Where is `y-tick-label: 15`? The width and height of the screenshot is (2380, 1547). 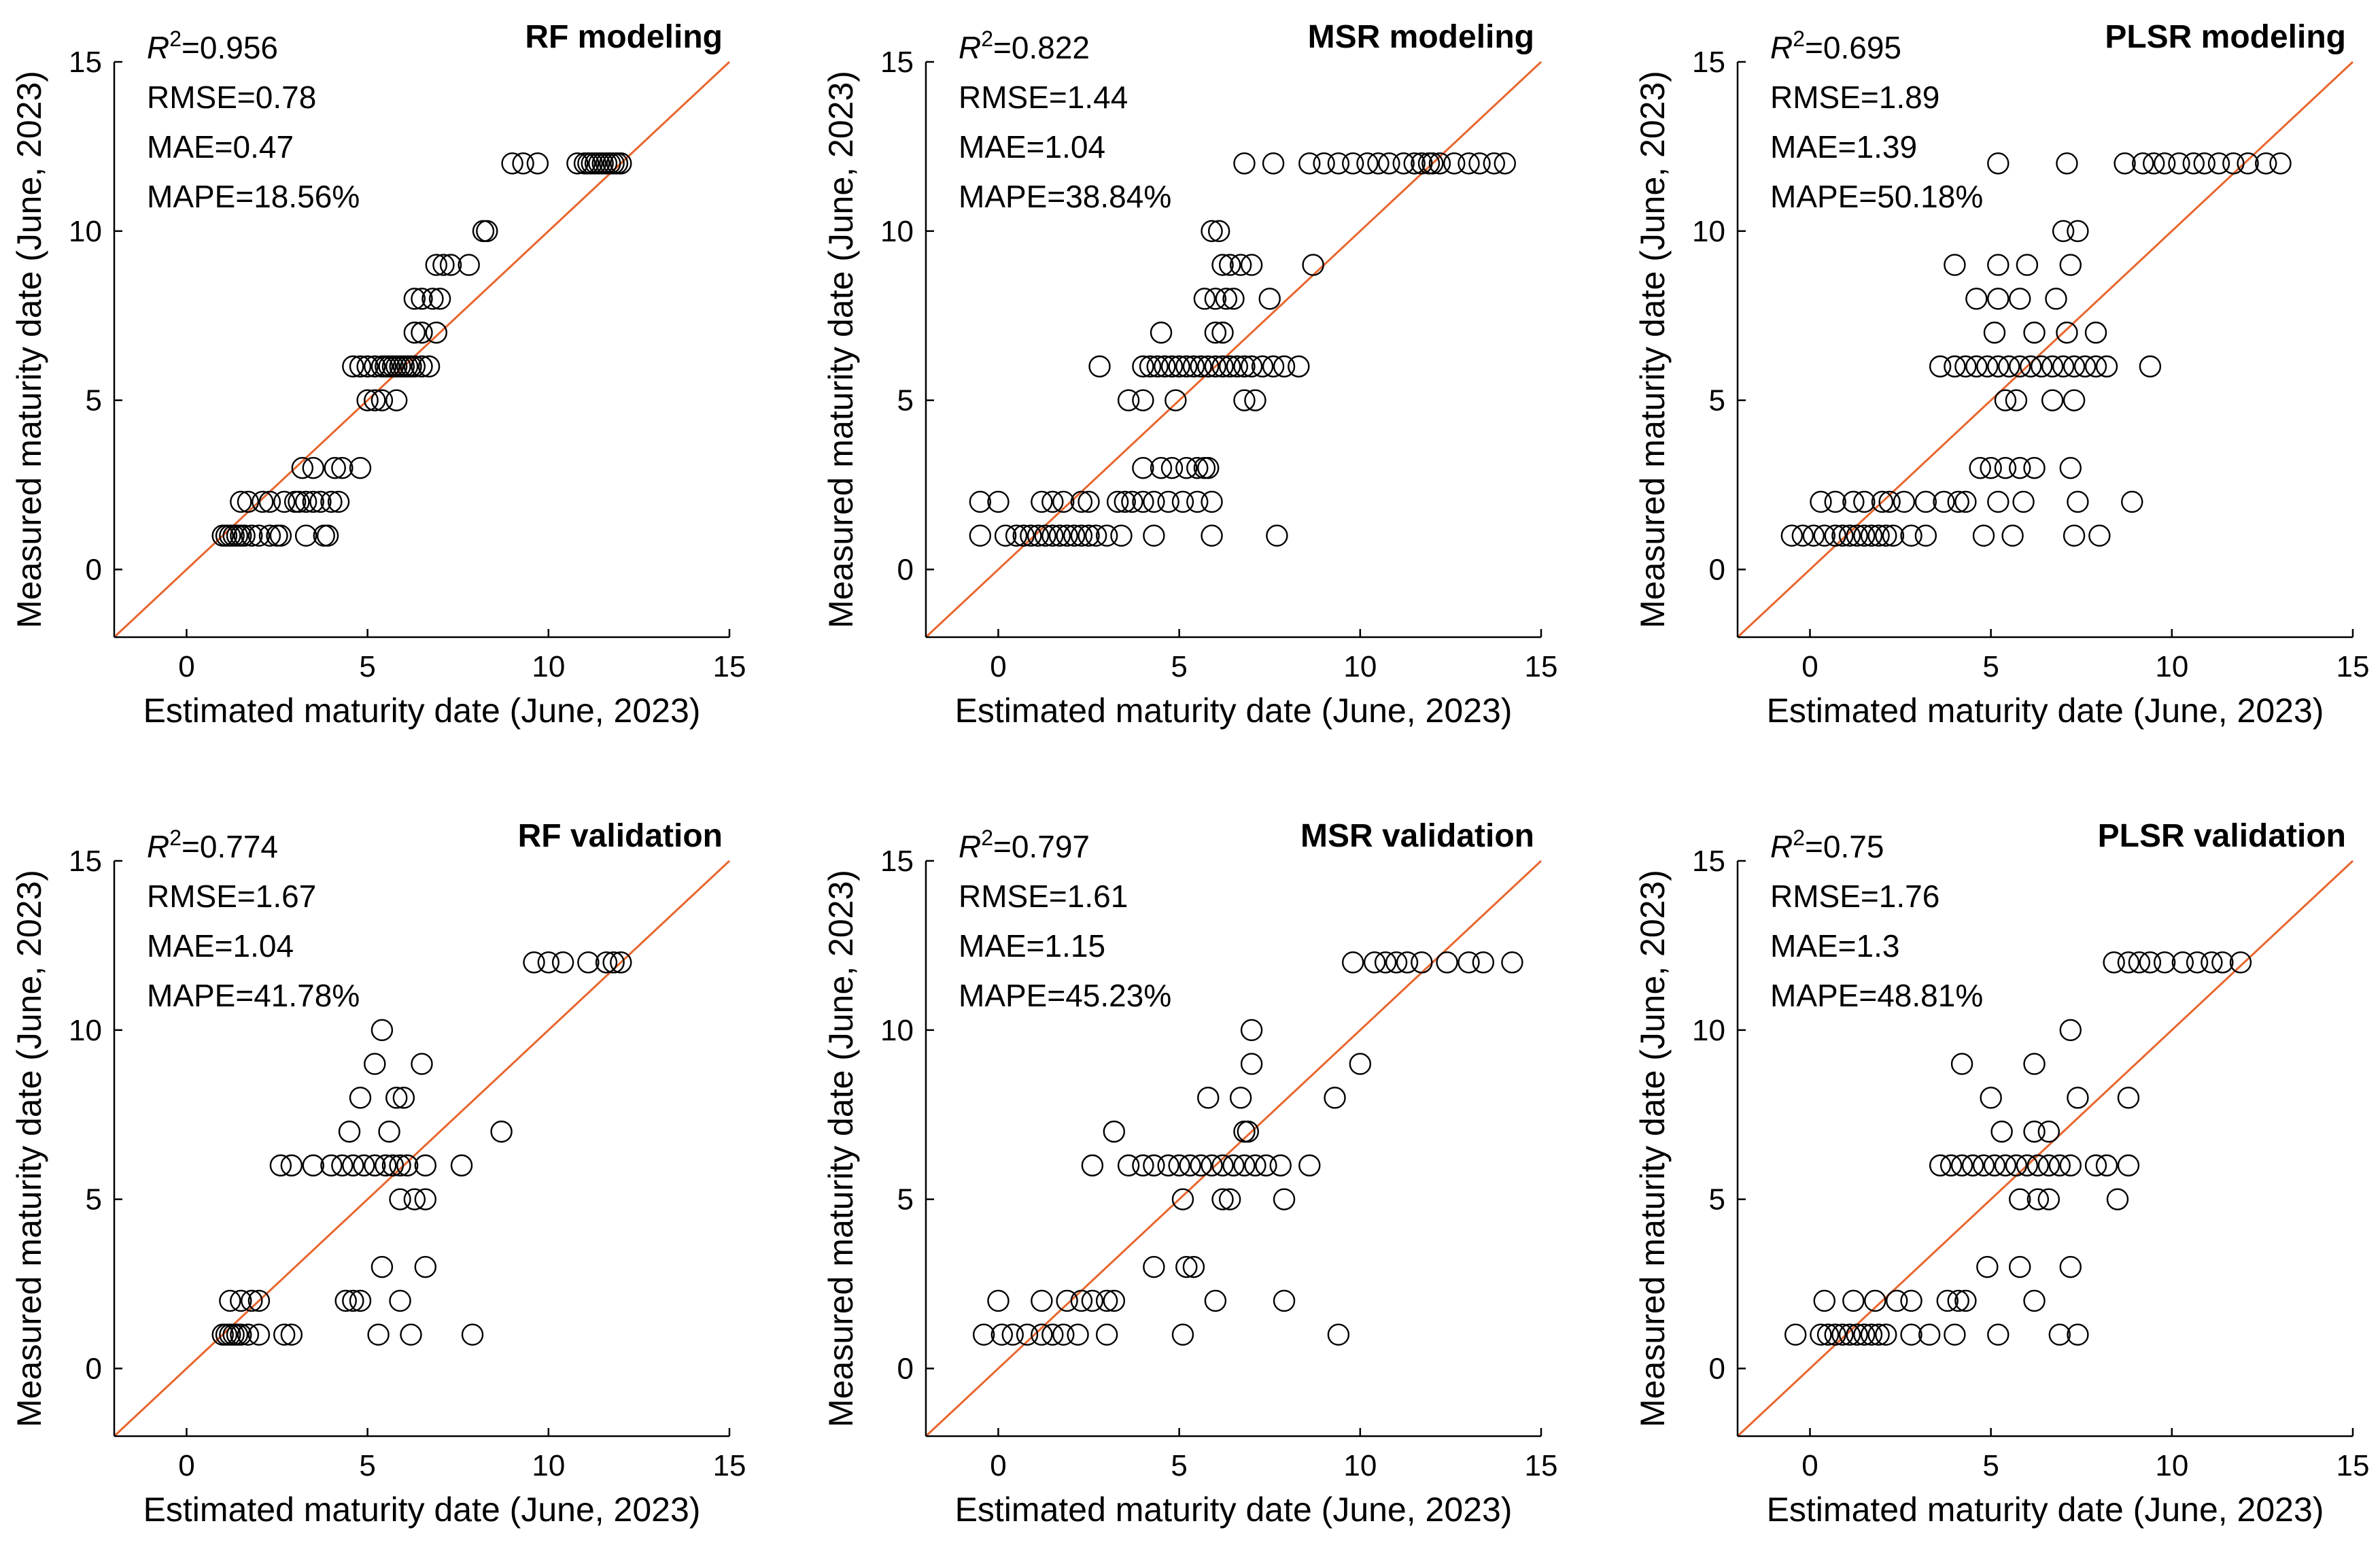
y-tick-label: 15 is located at coordinates (897, 862).